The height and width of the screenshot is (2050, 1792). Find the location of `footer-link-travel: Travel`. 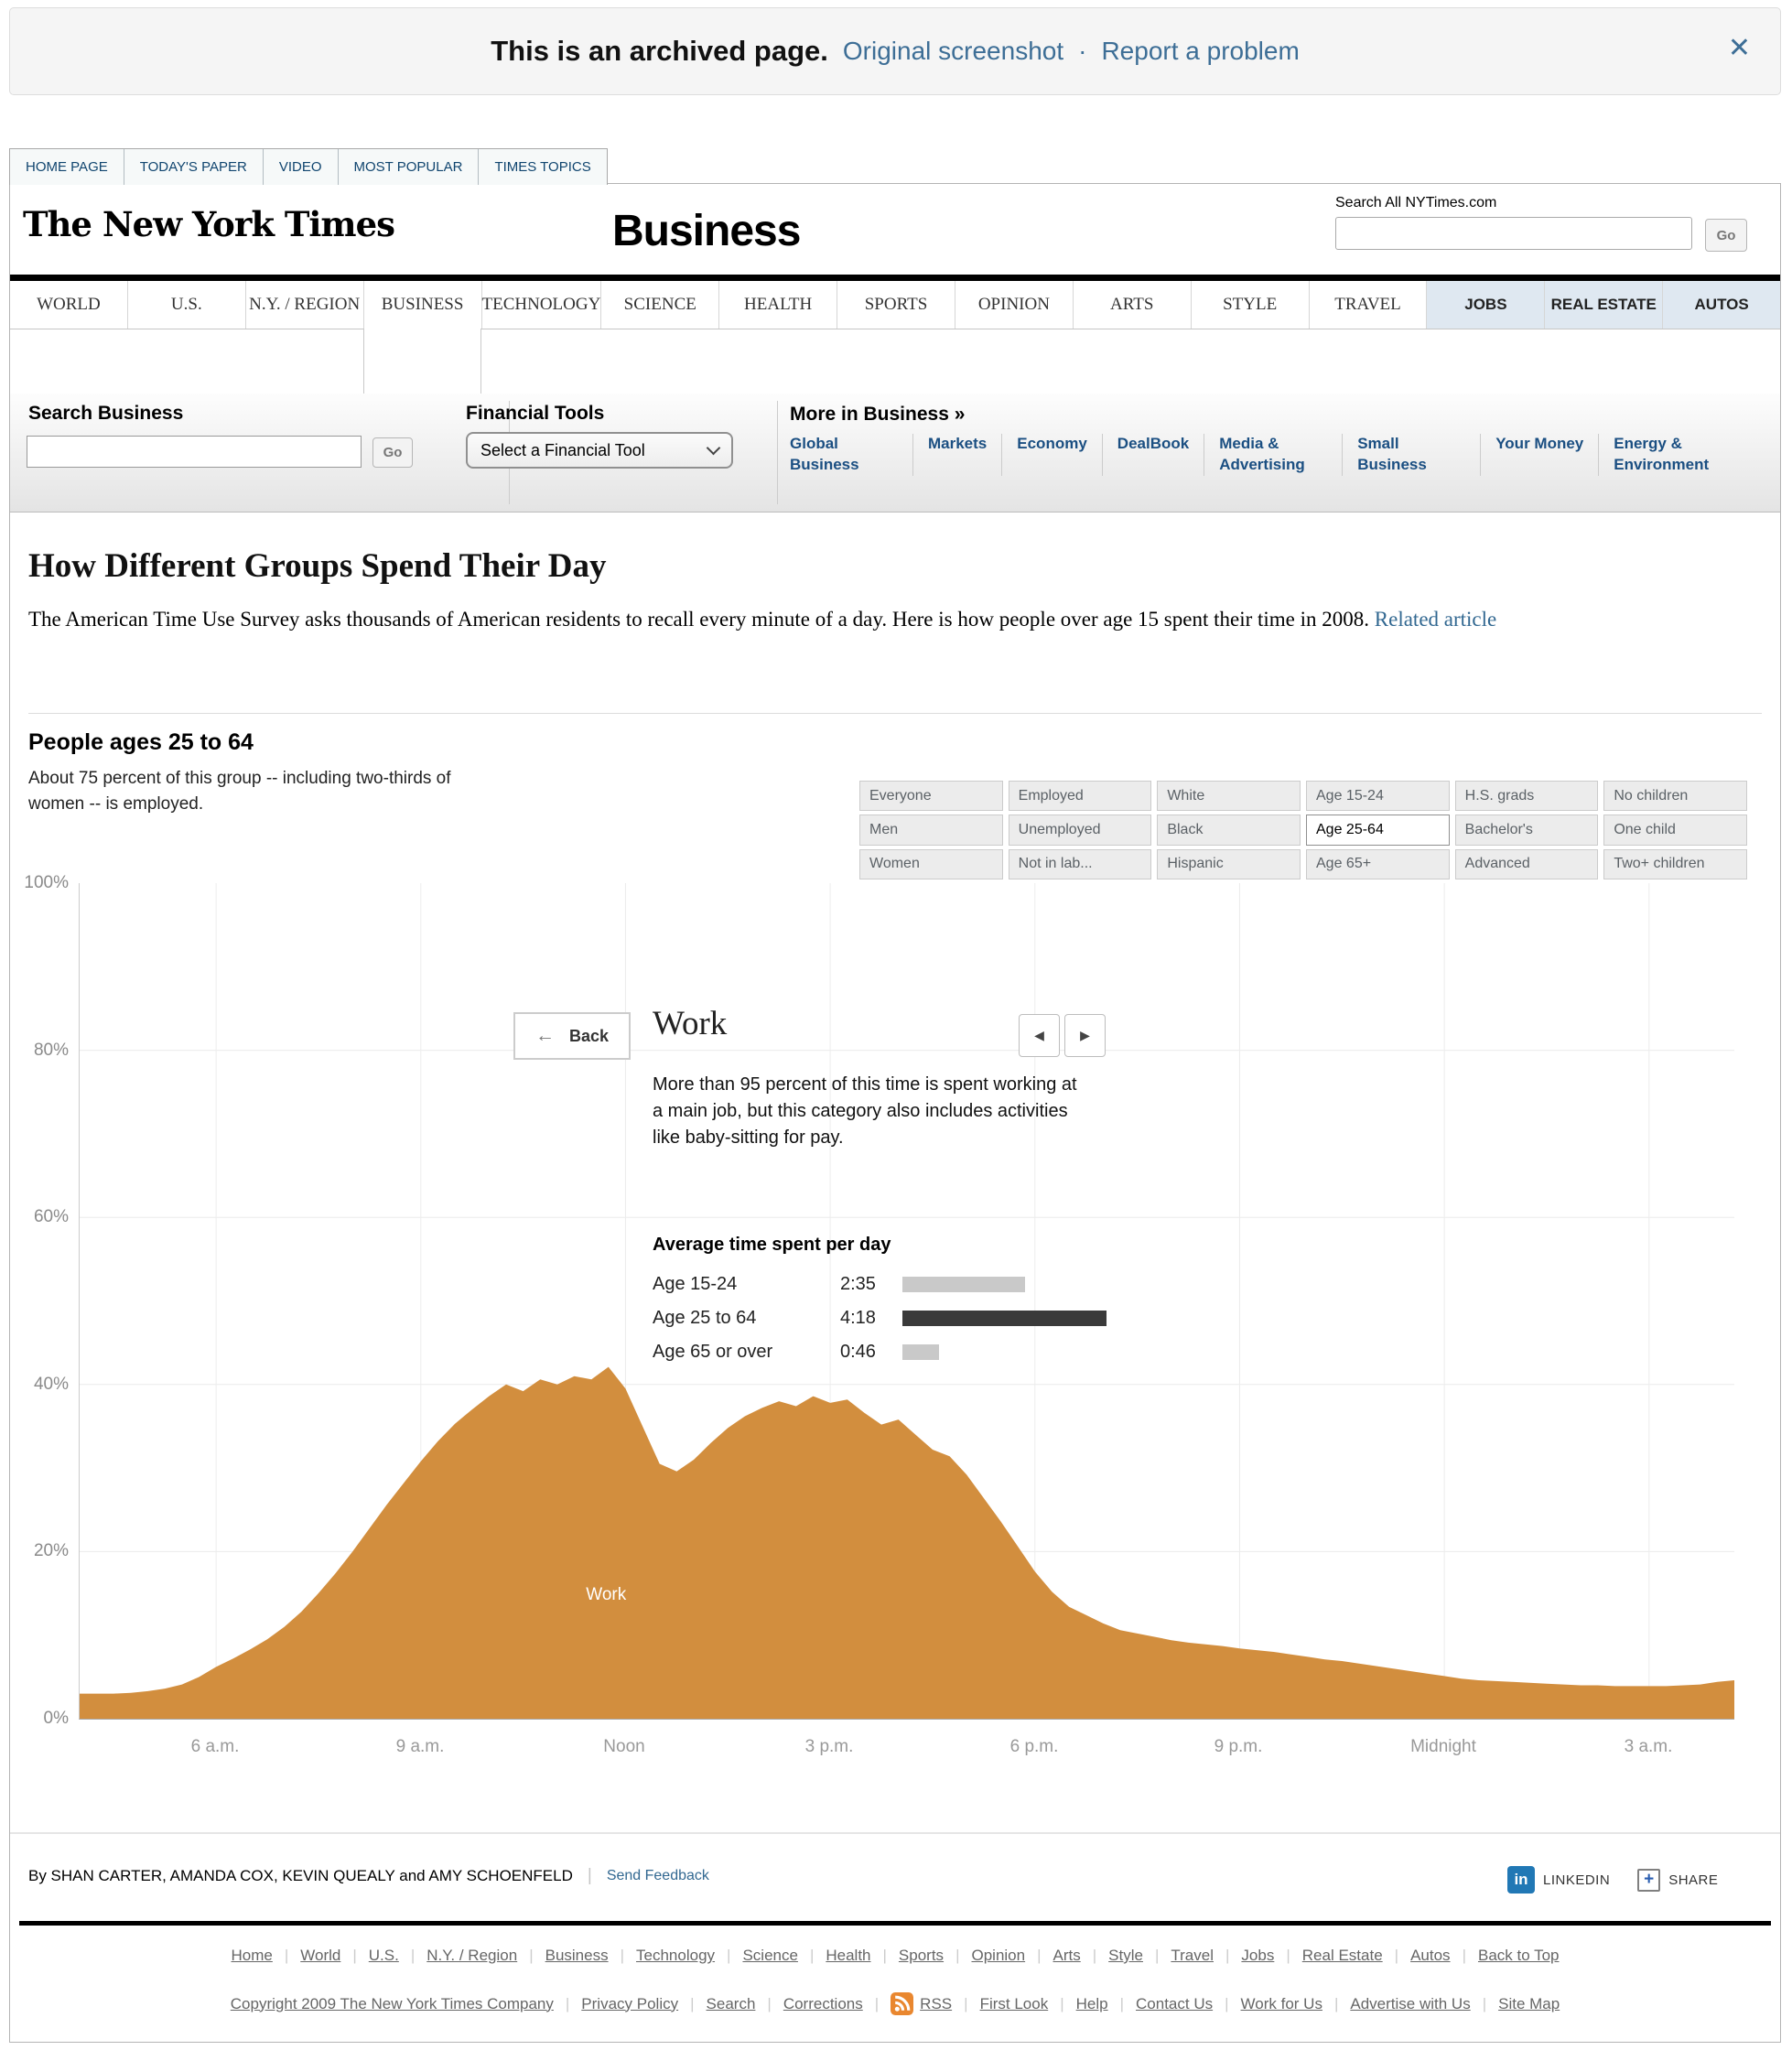

footer-link-travel: Travel is located at coordinates (1193, 1956).